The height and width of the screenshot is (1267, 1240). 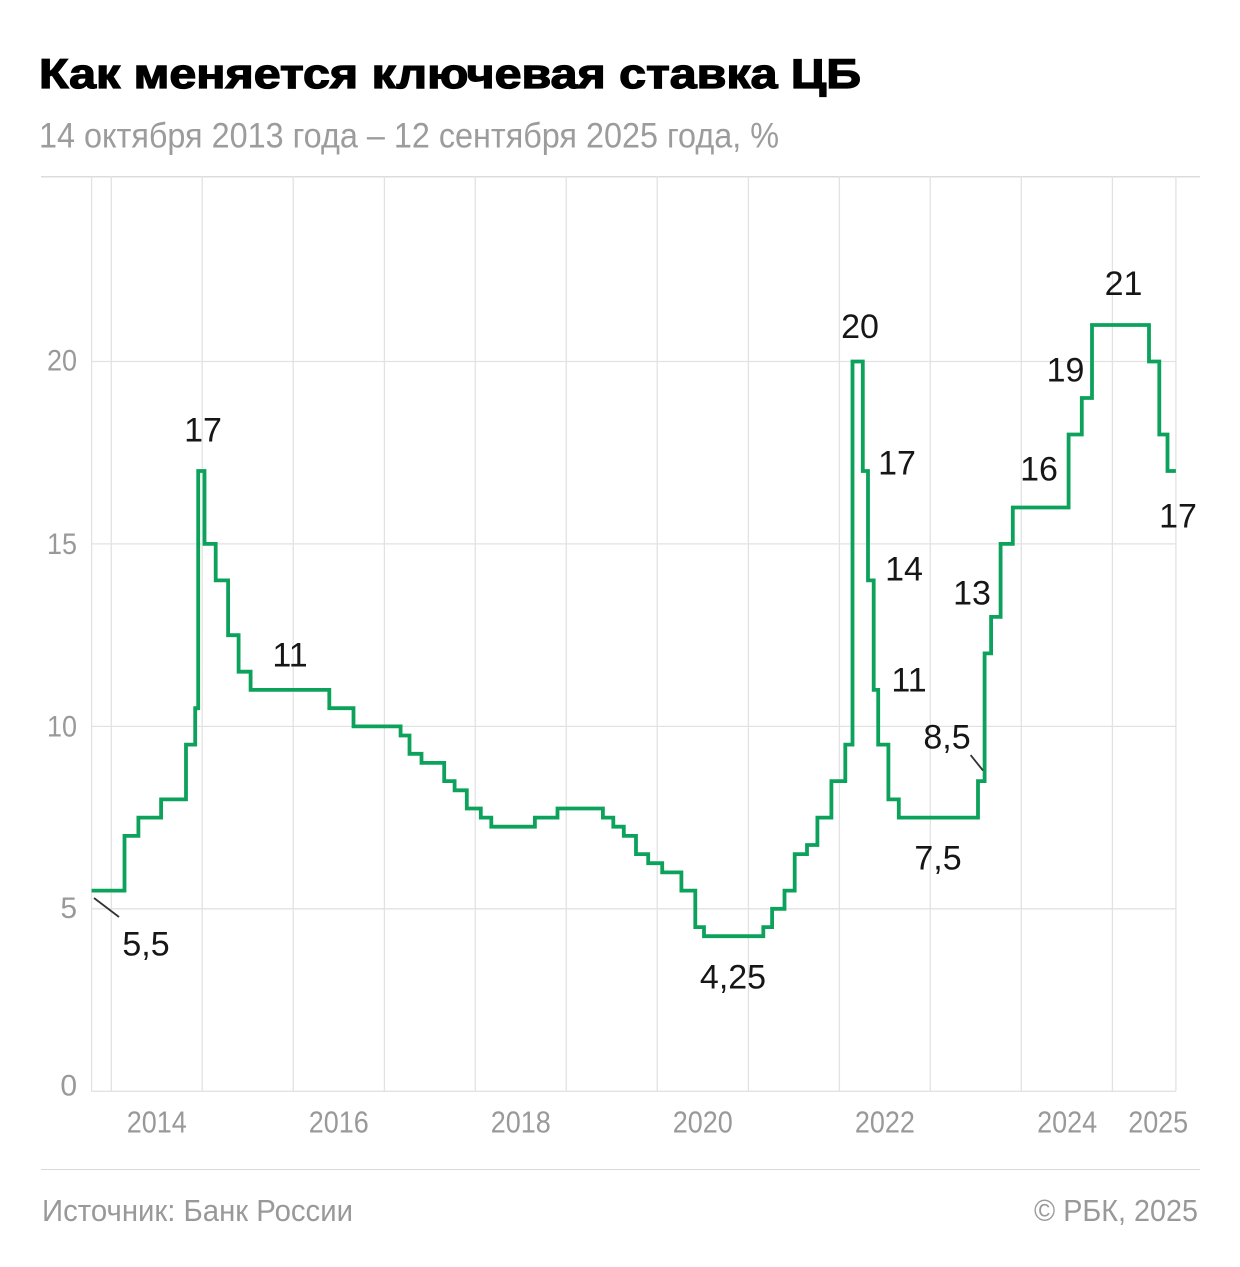 I want to click on svg-text: 2022, so click(x=885, y=1121).